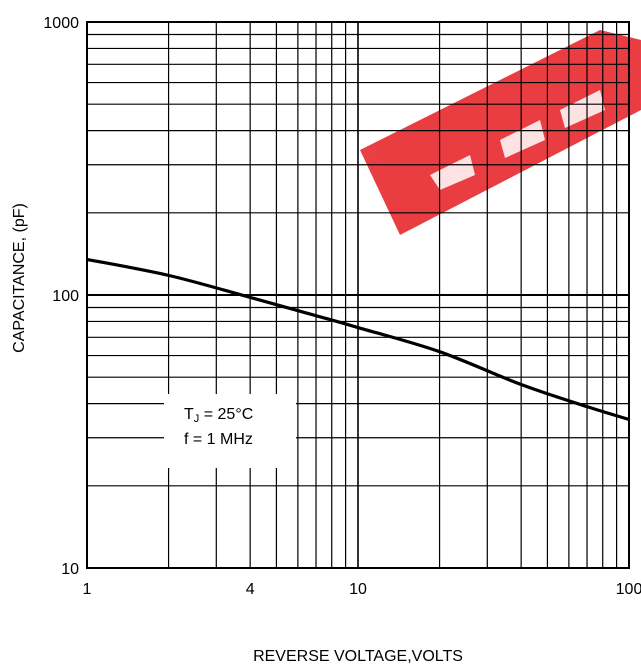  I want to click on x-axis-label: REVERSE VOLTAGE,VOLTS, so click(358, 656).